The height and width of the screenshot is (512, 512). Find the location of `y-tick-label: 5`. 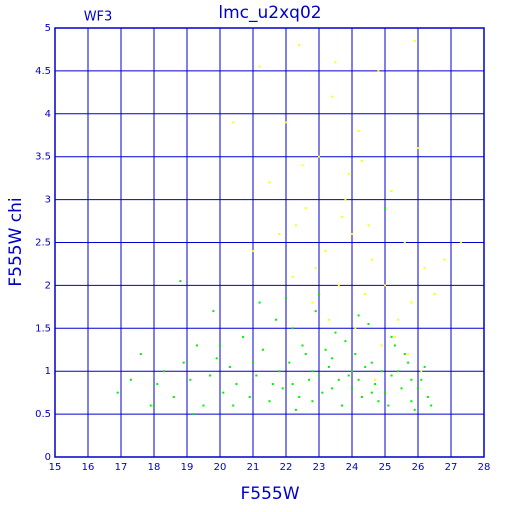

y-tick-label: 5 is located at coordinates (48, 28).